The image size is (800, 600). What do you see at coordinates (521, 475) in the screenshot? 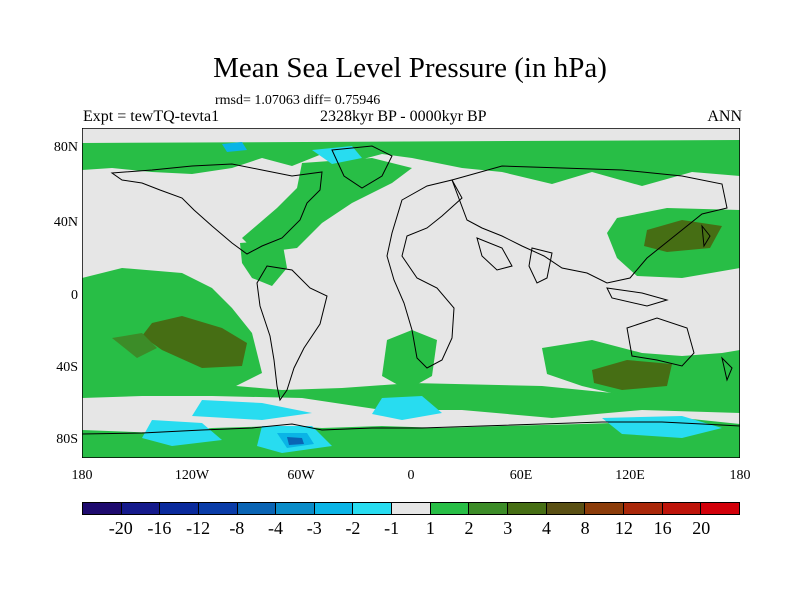
I see `lon-label-60e: 60E` at bounding box center [521, 475].